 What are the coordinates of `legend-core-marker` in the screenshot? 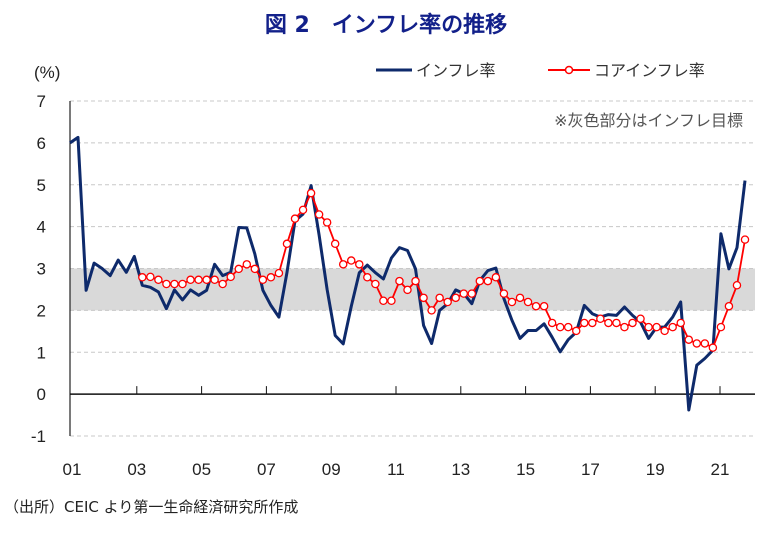 It's located at (569, 70).